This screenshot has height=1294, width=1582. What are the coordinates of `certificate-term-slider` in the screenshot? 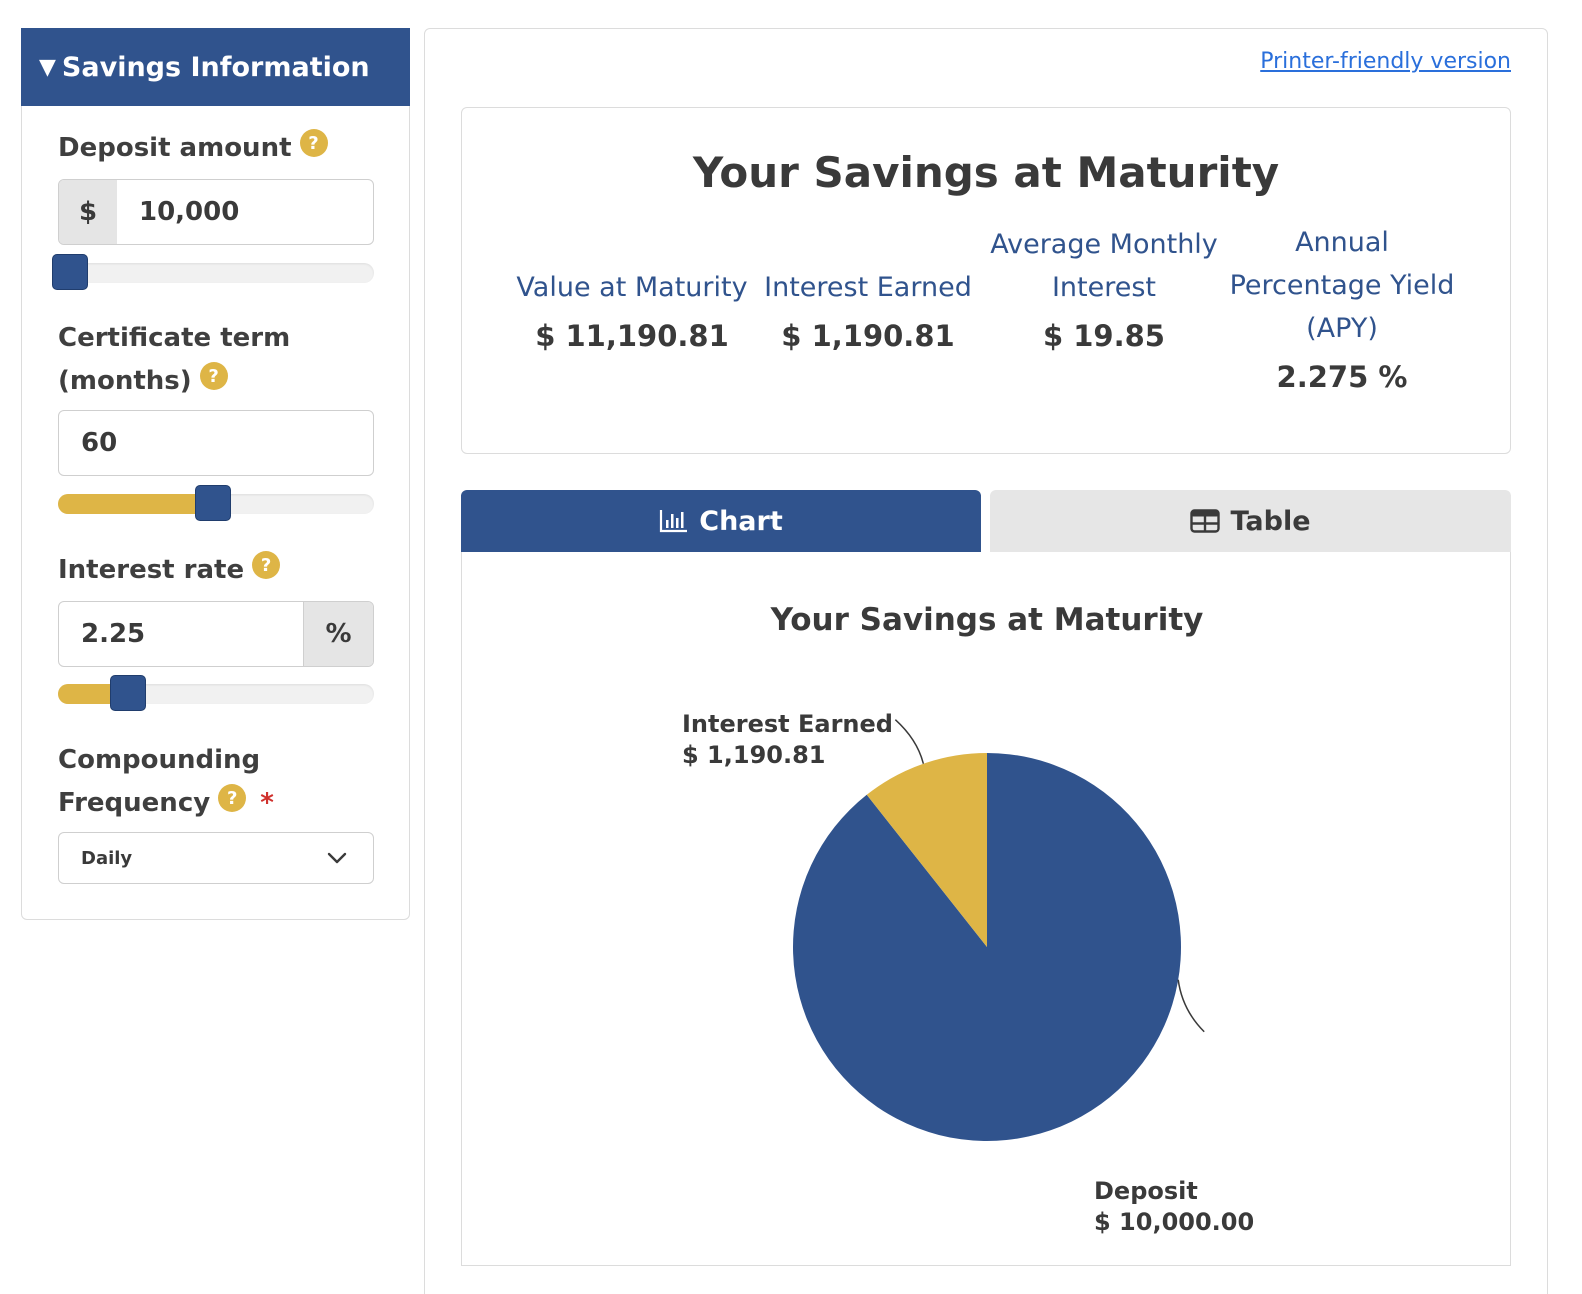 It's located at (216, 503).